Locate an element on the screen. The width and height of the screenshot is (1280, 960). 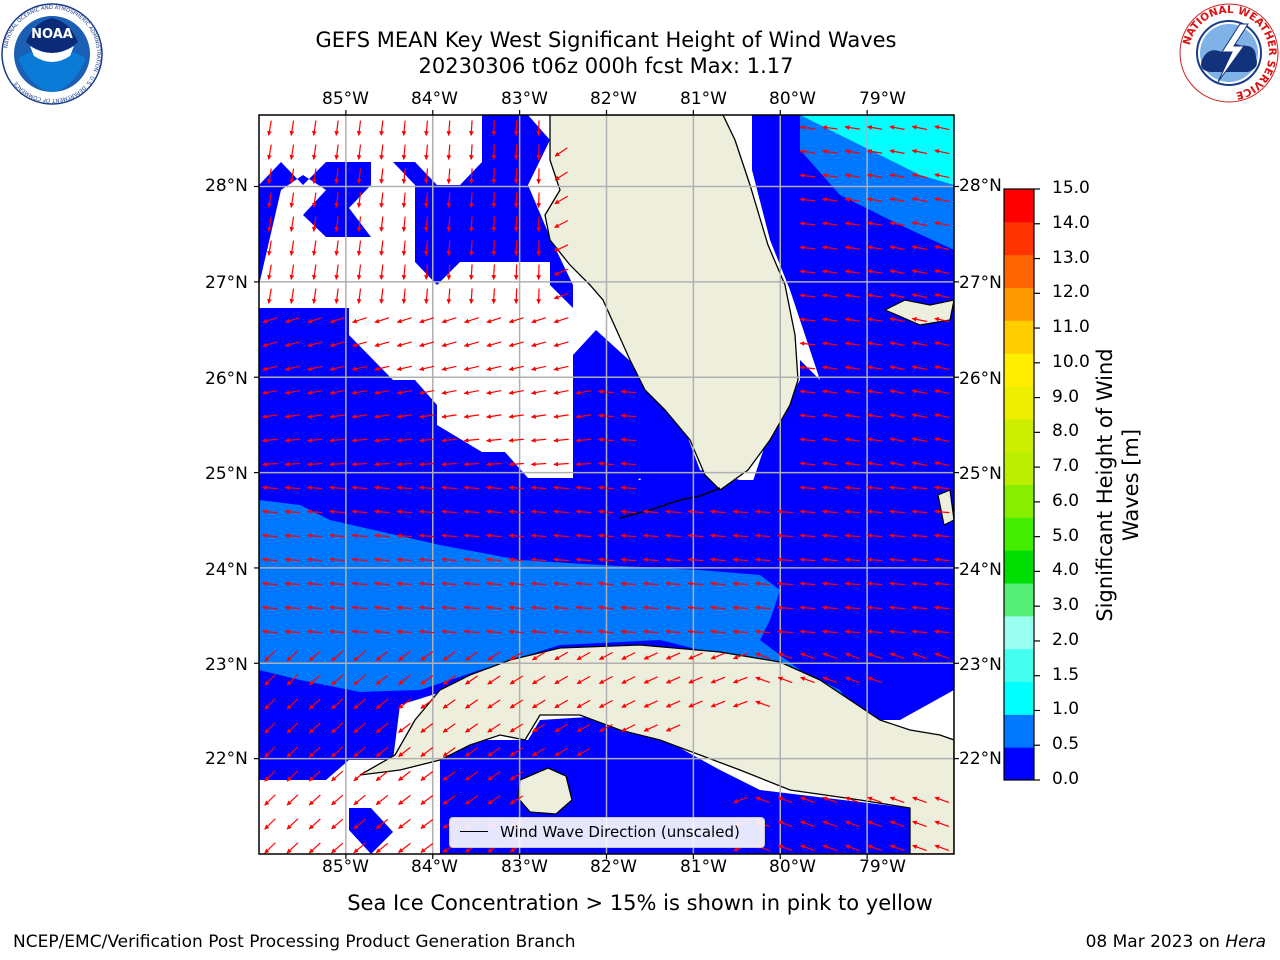
atlantic-wave-field is located at coordinates (847, 357).